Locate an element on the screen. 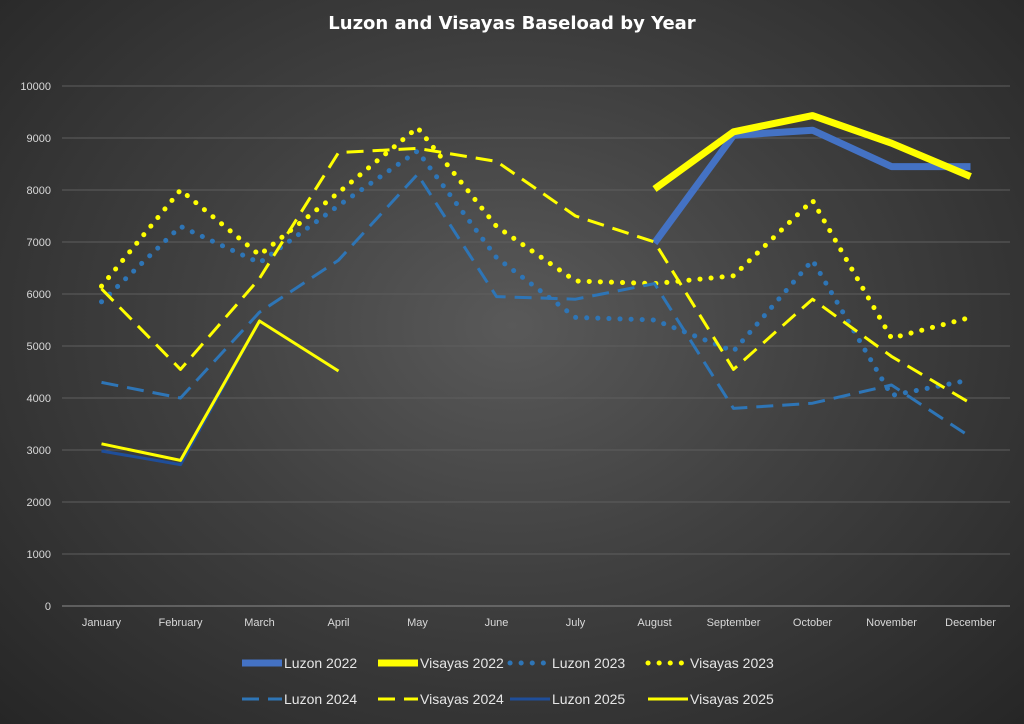 The width and height of the screenshot is (1024, 724). legend-item: Luzon 2025 is located at coordinates (567, 699).